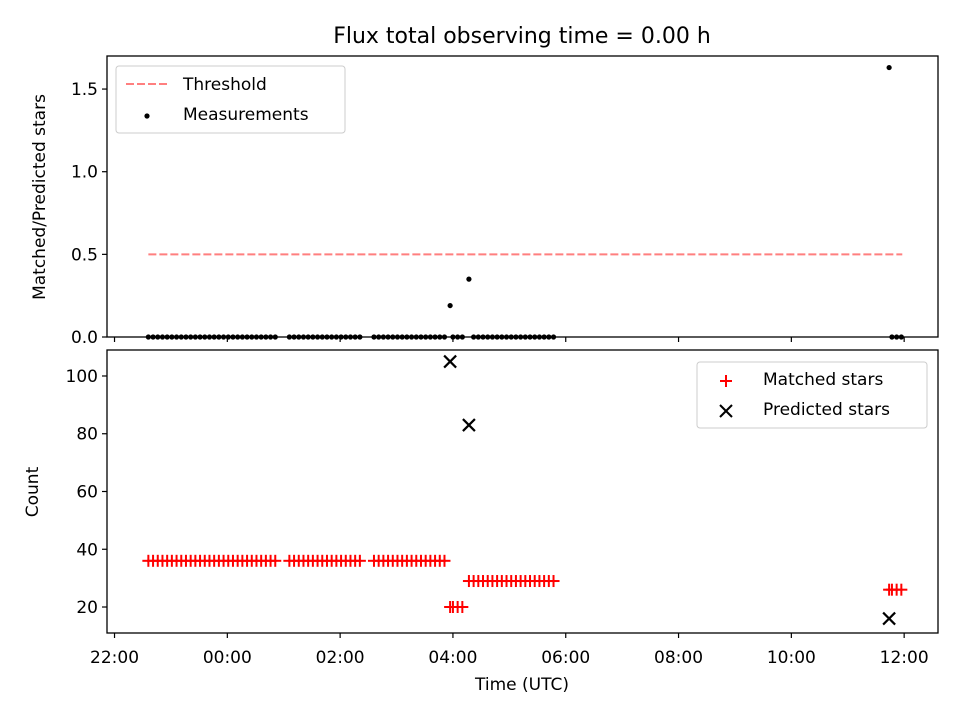  Describe the element at coordinates (522, 36) in the screenshot. I see `chart-title: Flux total observing time = 0.00 h` at that location.